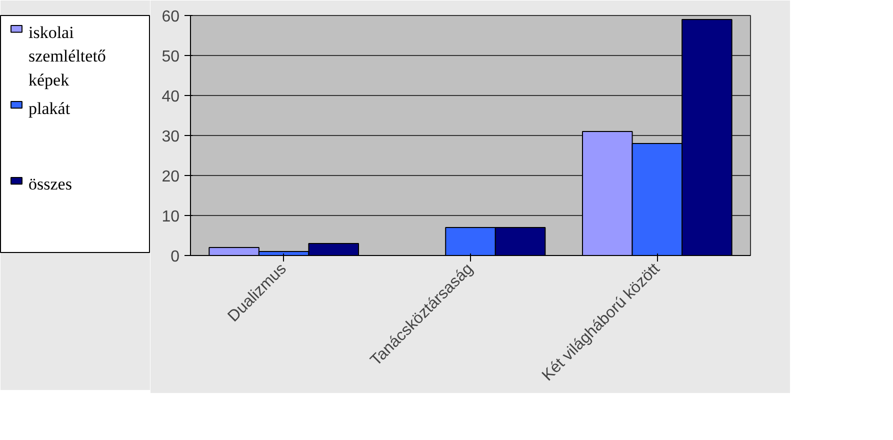 The height and width of the screenshot is (440, 893). What do you see at coordinates (171, 57) in the screenshot?
I see `y-tick-label: 50` at bounding box center [171, 57].